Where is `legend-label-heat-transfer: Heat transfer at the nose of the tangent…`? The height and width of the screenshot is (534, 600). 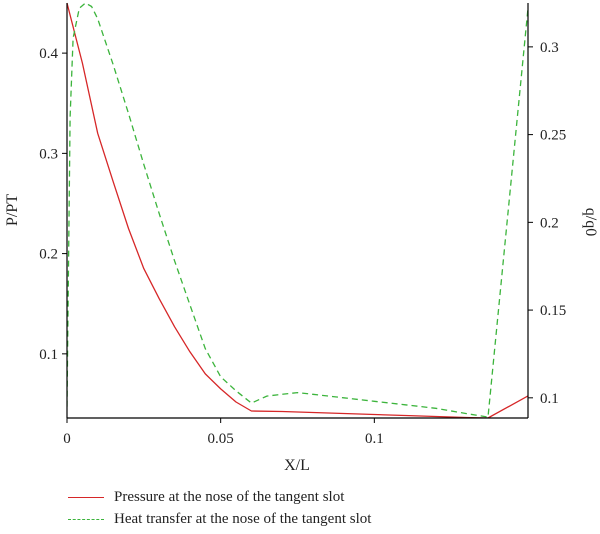 legend-label-heat-transfer: Heat transfer at the nose of the tangent… is located at coordinates (243, 518).